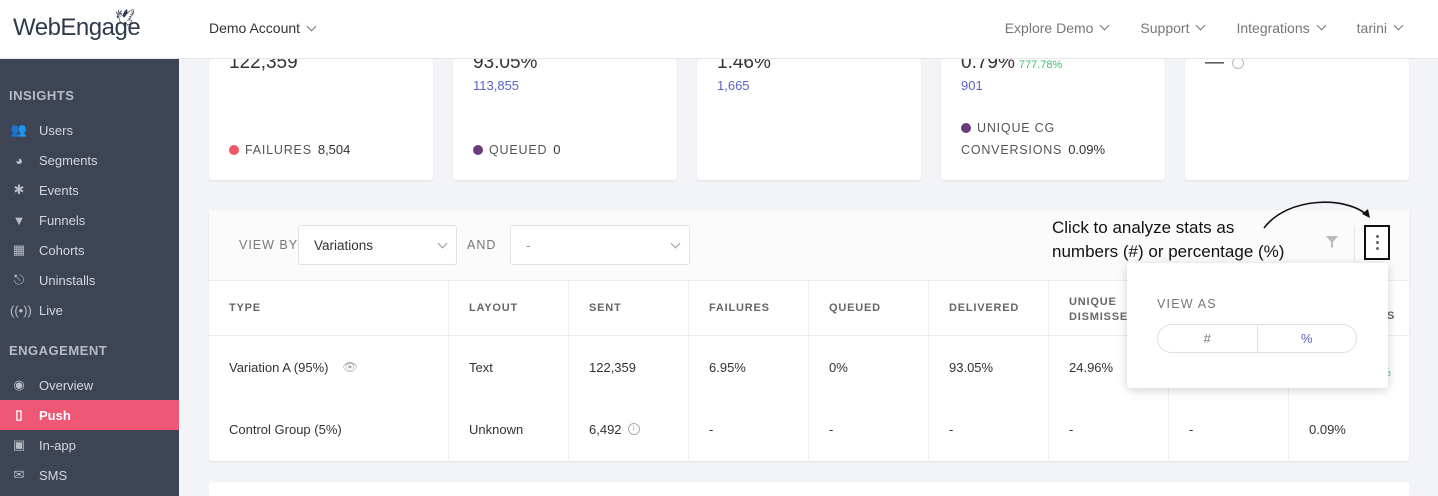  What do you see at coordinates (1316, 215) in the screenshot?
I see `annotation-arrow-icon` at bounding box center [1316, 215].